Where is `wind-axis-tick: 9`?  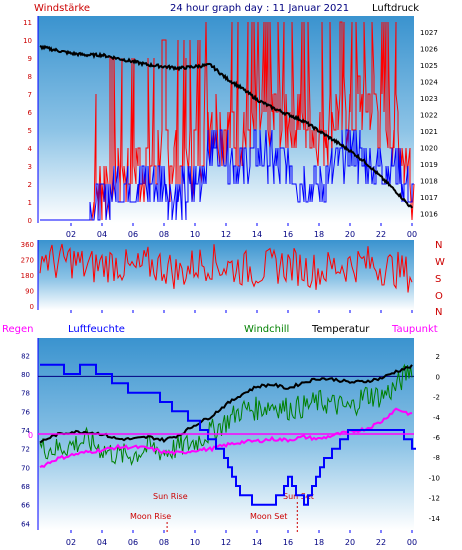 wind-axis-tick: 9 is located at coordinates (30, 59).